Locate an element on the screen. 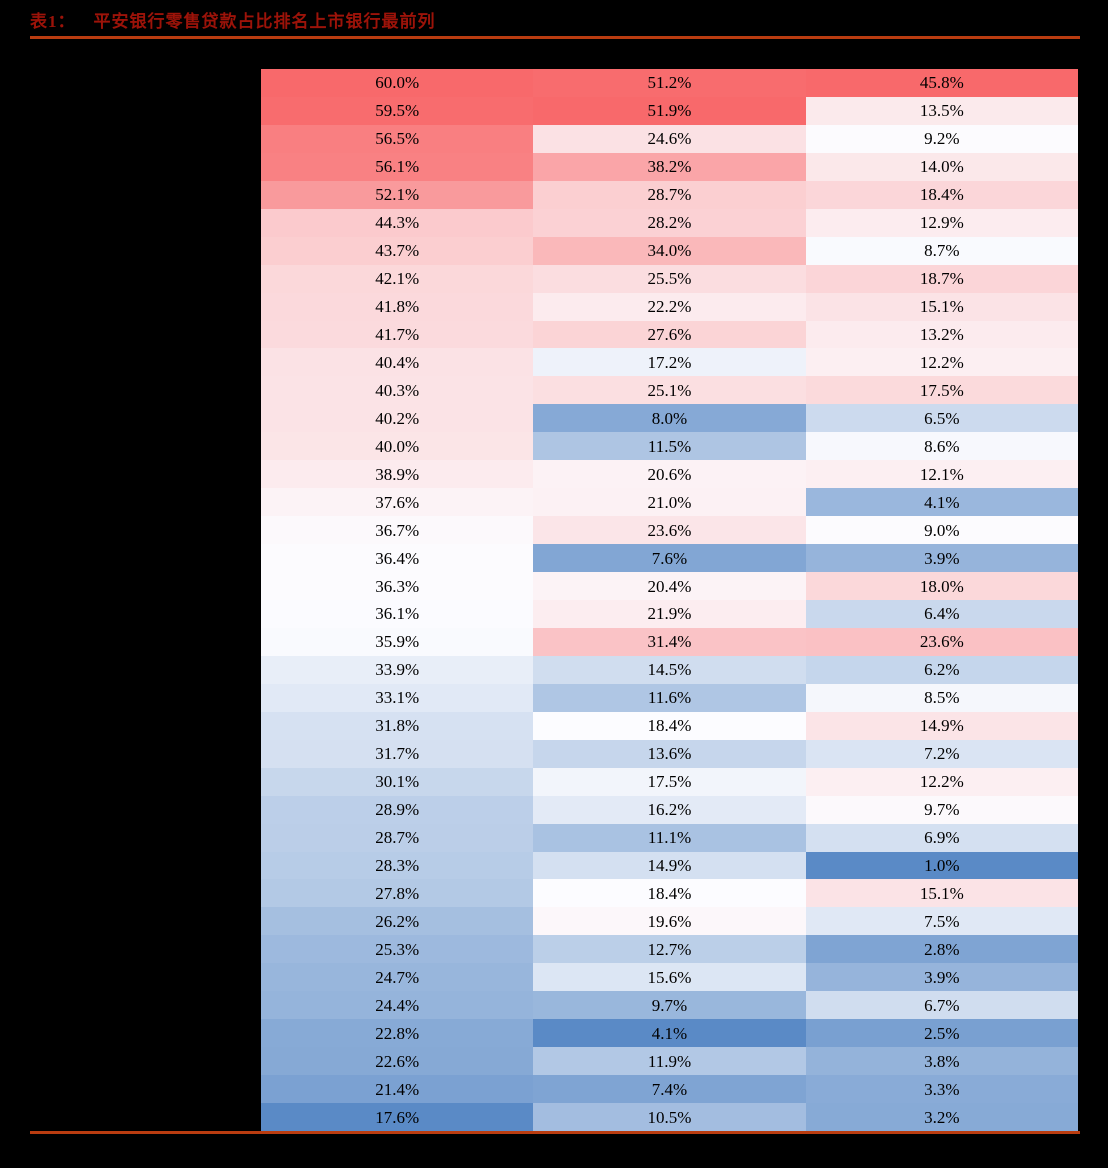  heatmap-cell: 3.2% is located at coordinates (941, 1117).